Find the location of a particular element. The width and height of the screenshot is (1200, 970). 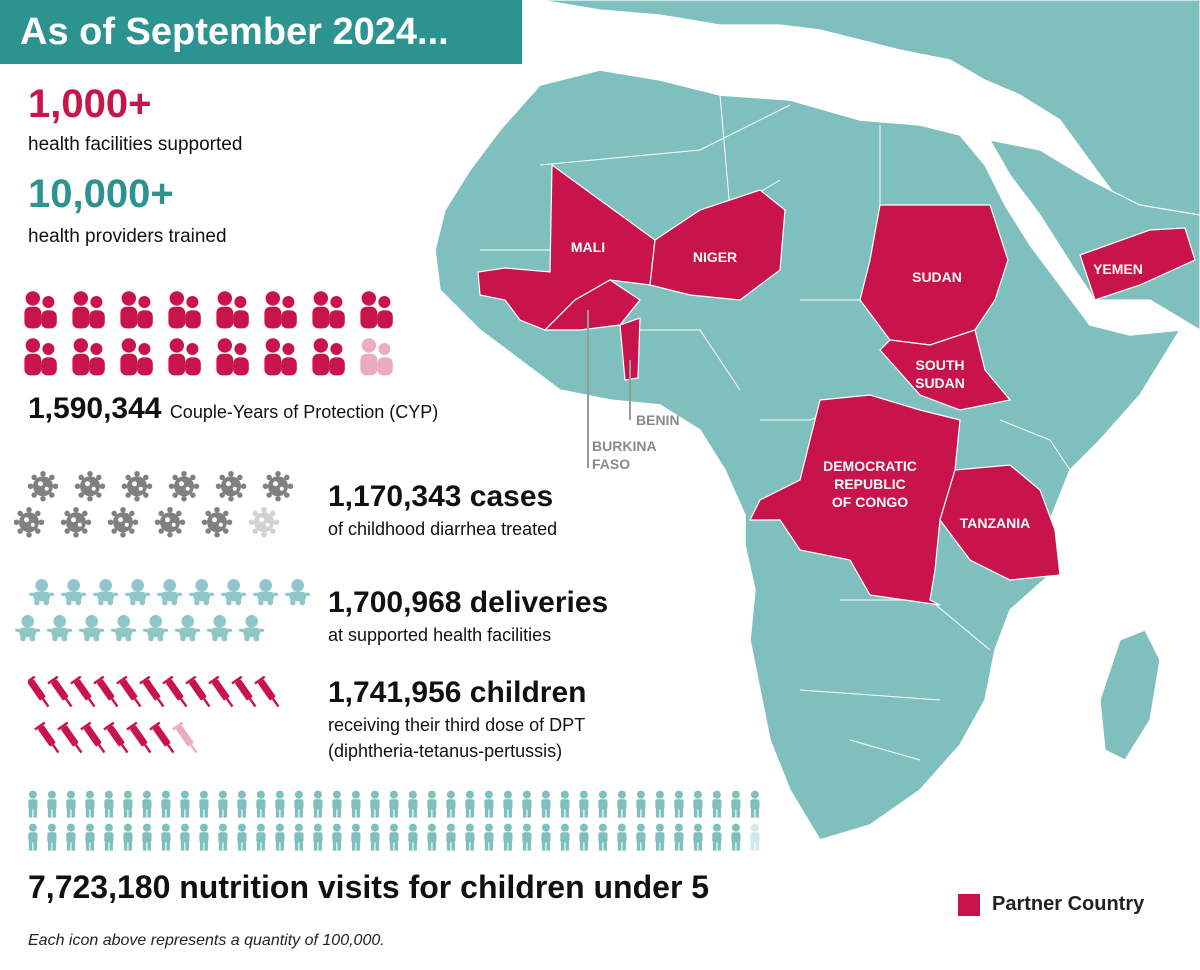

country-burkina-faso is located at coordinates (592, 305).